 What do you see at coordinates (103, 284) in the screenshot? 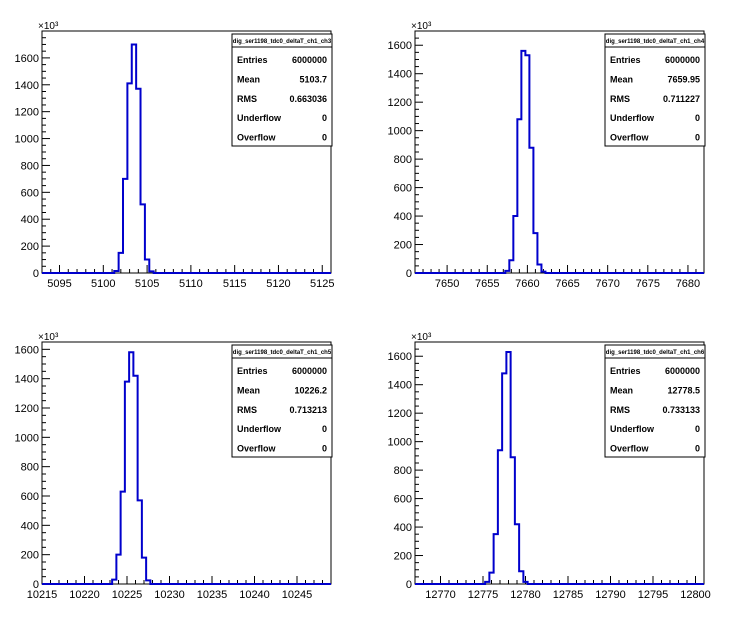
I see `x-tick-label: 5100` at bounding box center [103, 284].